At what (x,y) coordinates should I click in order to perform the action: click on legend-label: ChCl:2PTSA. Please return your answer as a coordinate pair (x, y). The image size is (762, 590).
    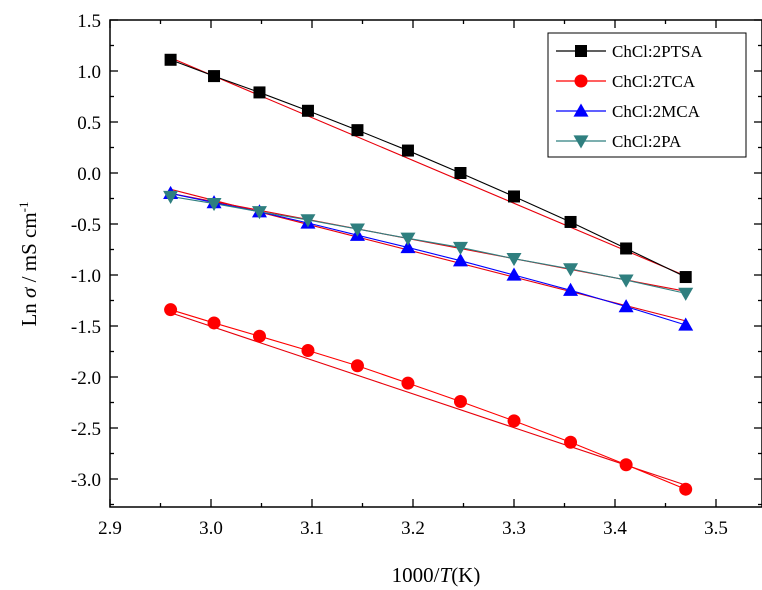
    Looking at the image, I should click on (657, 51).